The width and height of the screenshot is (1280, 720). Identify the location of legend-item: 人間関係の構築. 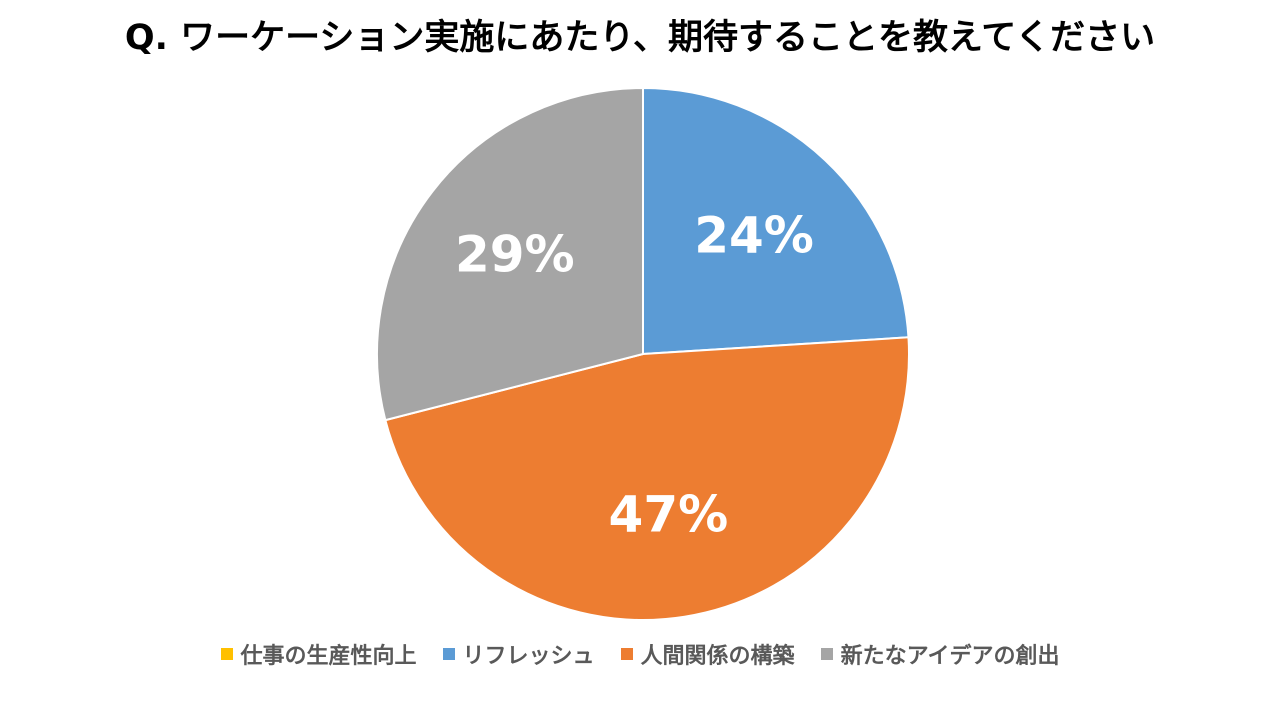
(707, 654).